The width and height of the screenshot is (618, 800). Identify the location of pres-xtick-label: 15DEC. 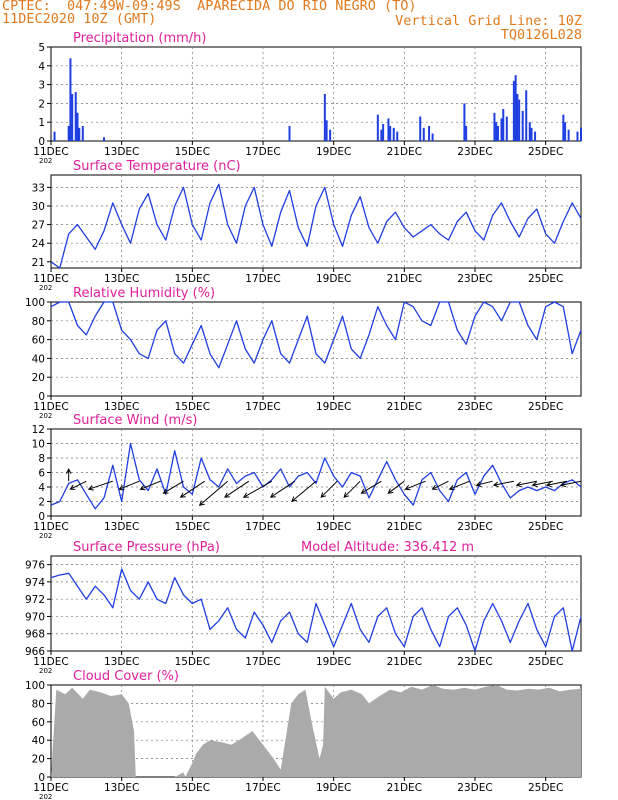
(192, 662).